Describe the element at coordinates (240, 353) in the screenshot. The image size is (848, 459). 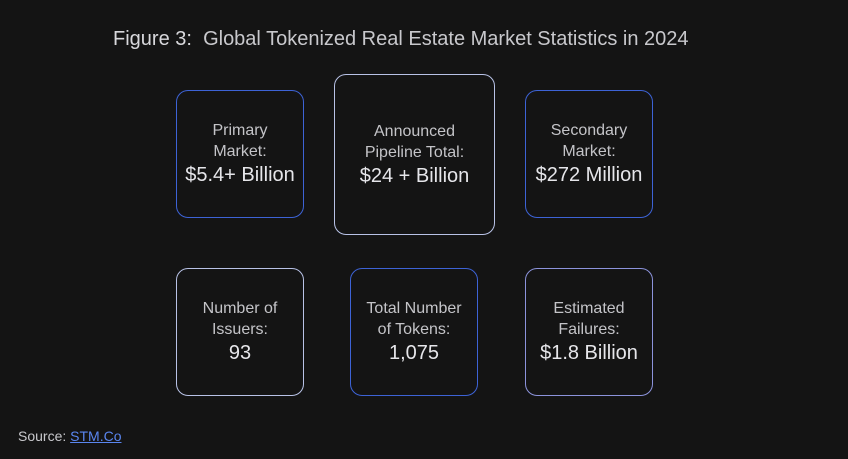
I see `stat-value: 93` at that location.